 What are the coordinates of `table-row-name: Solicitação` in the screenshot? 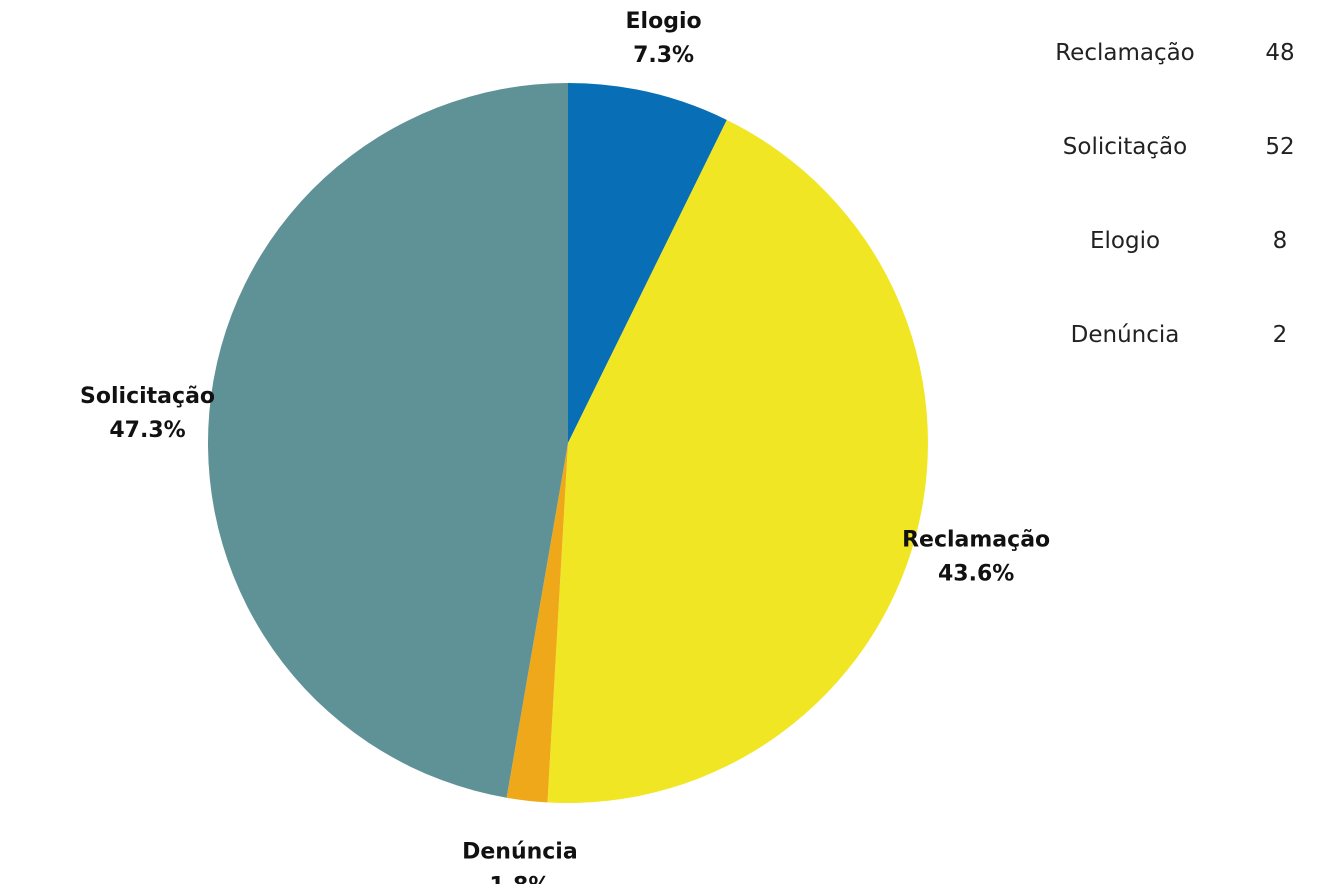 It's located at (1125, 147).